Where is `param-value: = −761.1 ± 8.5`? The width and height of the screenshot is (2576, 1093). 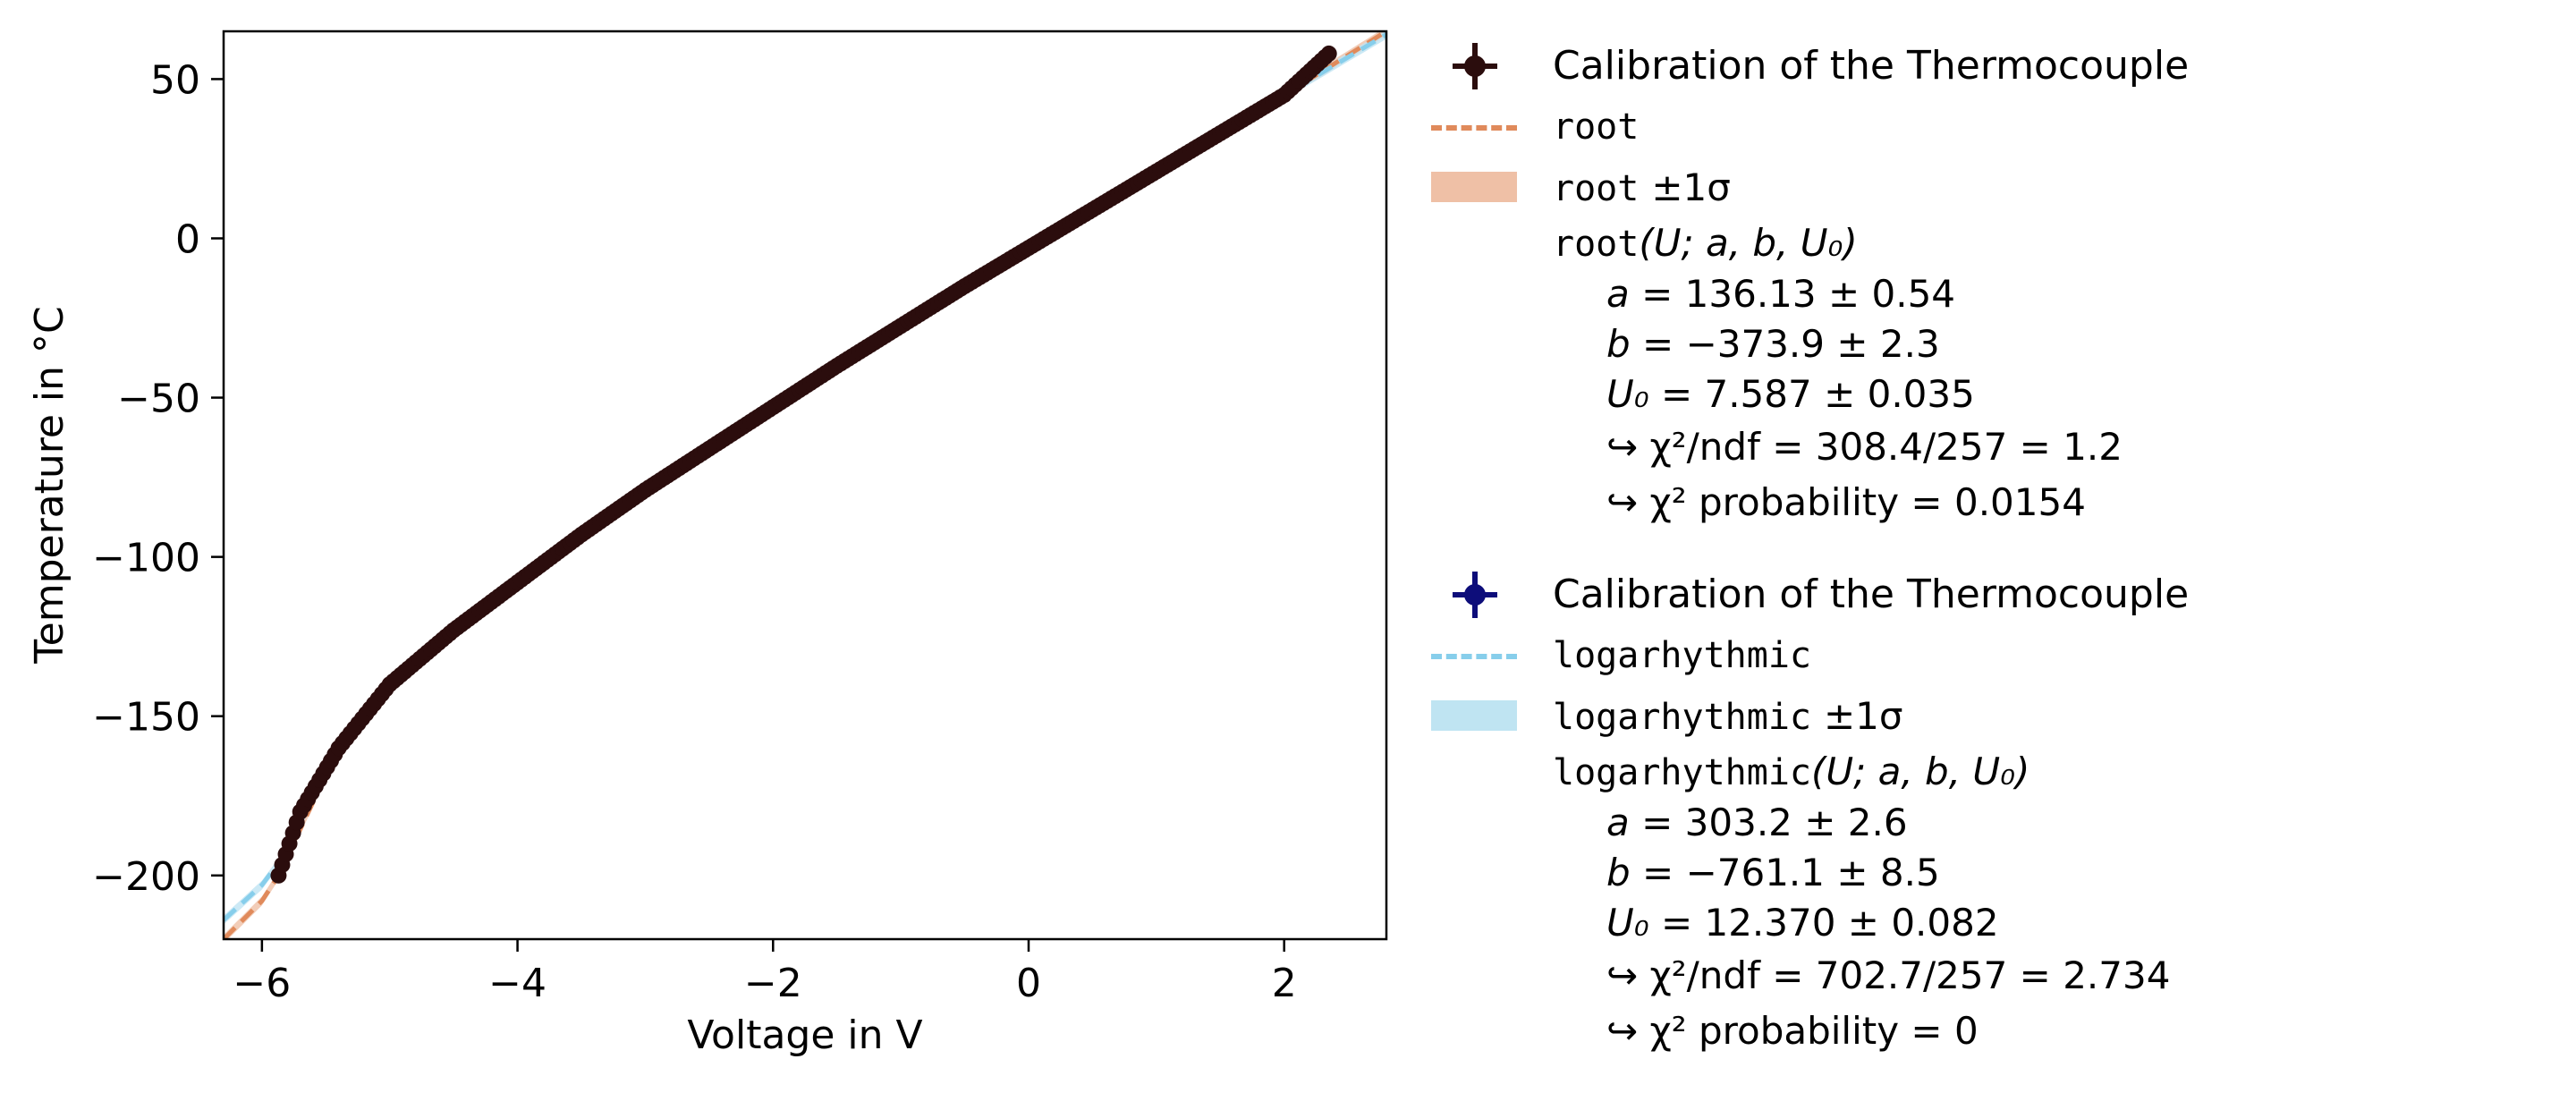
param-value: = −761.1 ± 8.5 is located at coordinates (1791, 872).